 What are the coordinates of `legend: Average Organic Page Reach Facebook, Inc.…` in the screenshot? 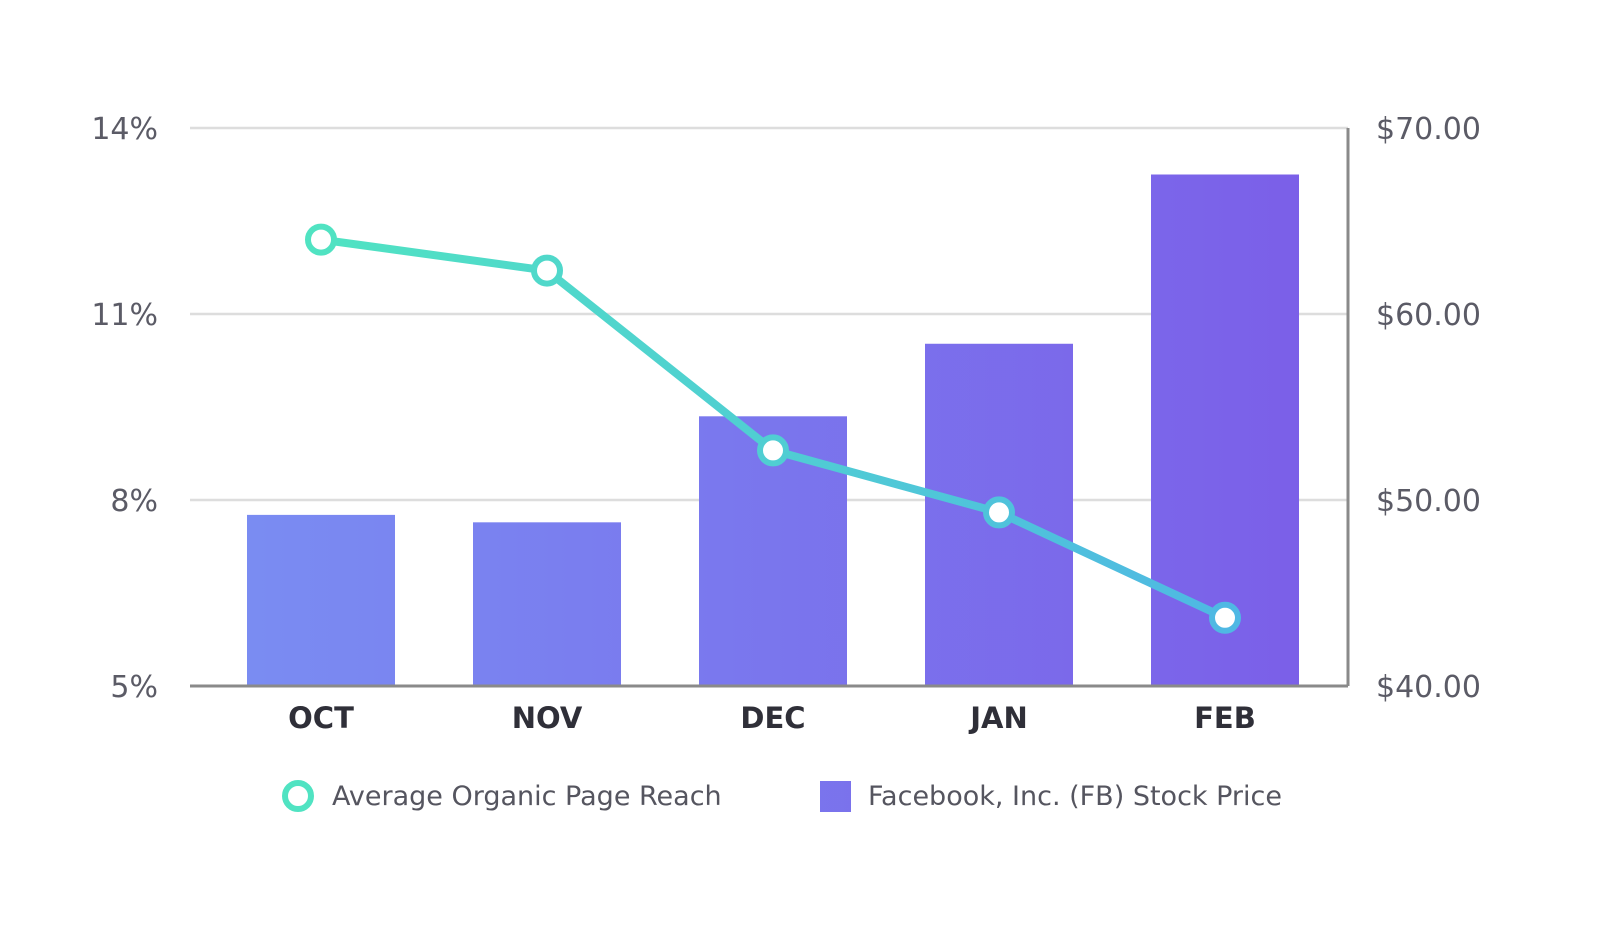 It's located at (782, 796).